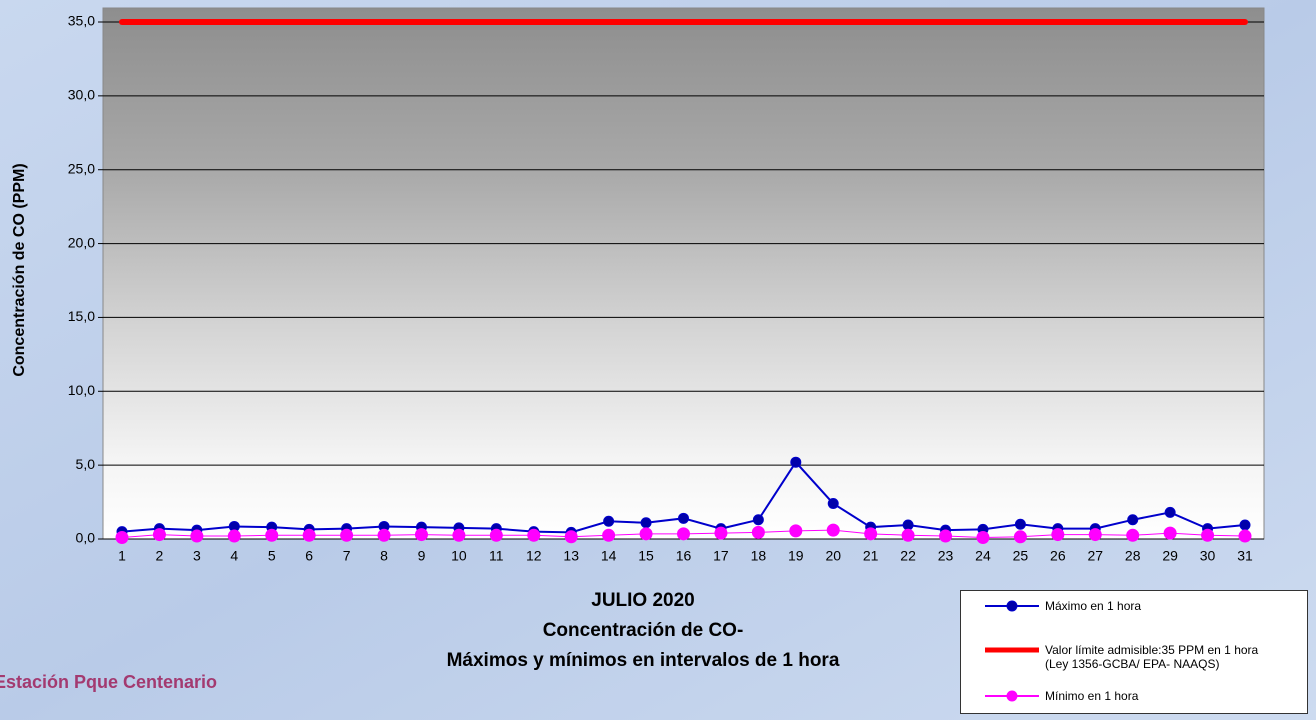 The width and height of the screenshot is (1316, 725). I want to click on x-tick-label: 19, so click(796, 556).